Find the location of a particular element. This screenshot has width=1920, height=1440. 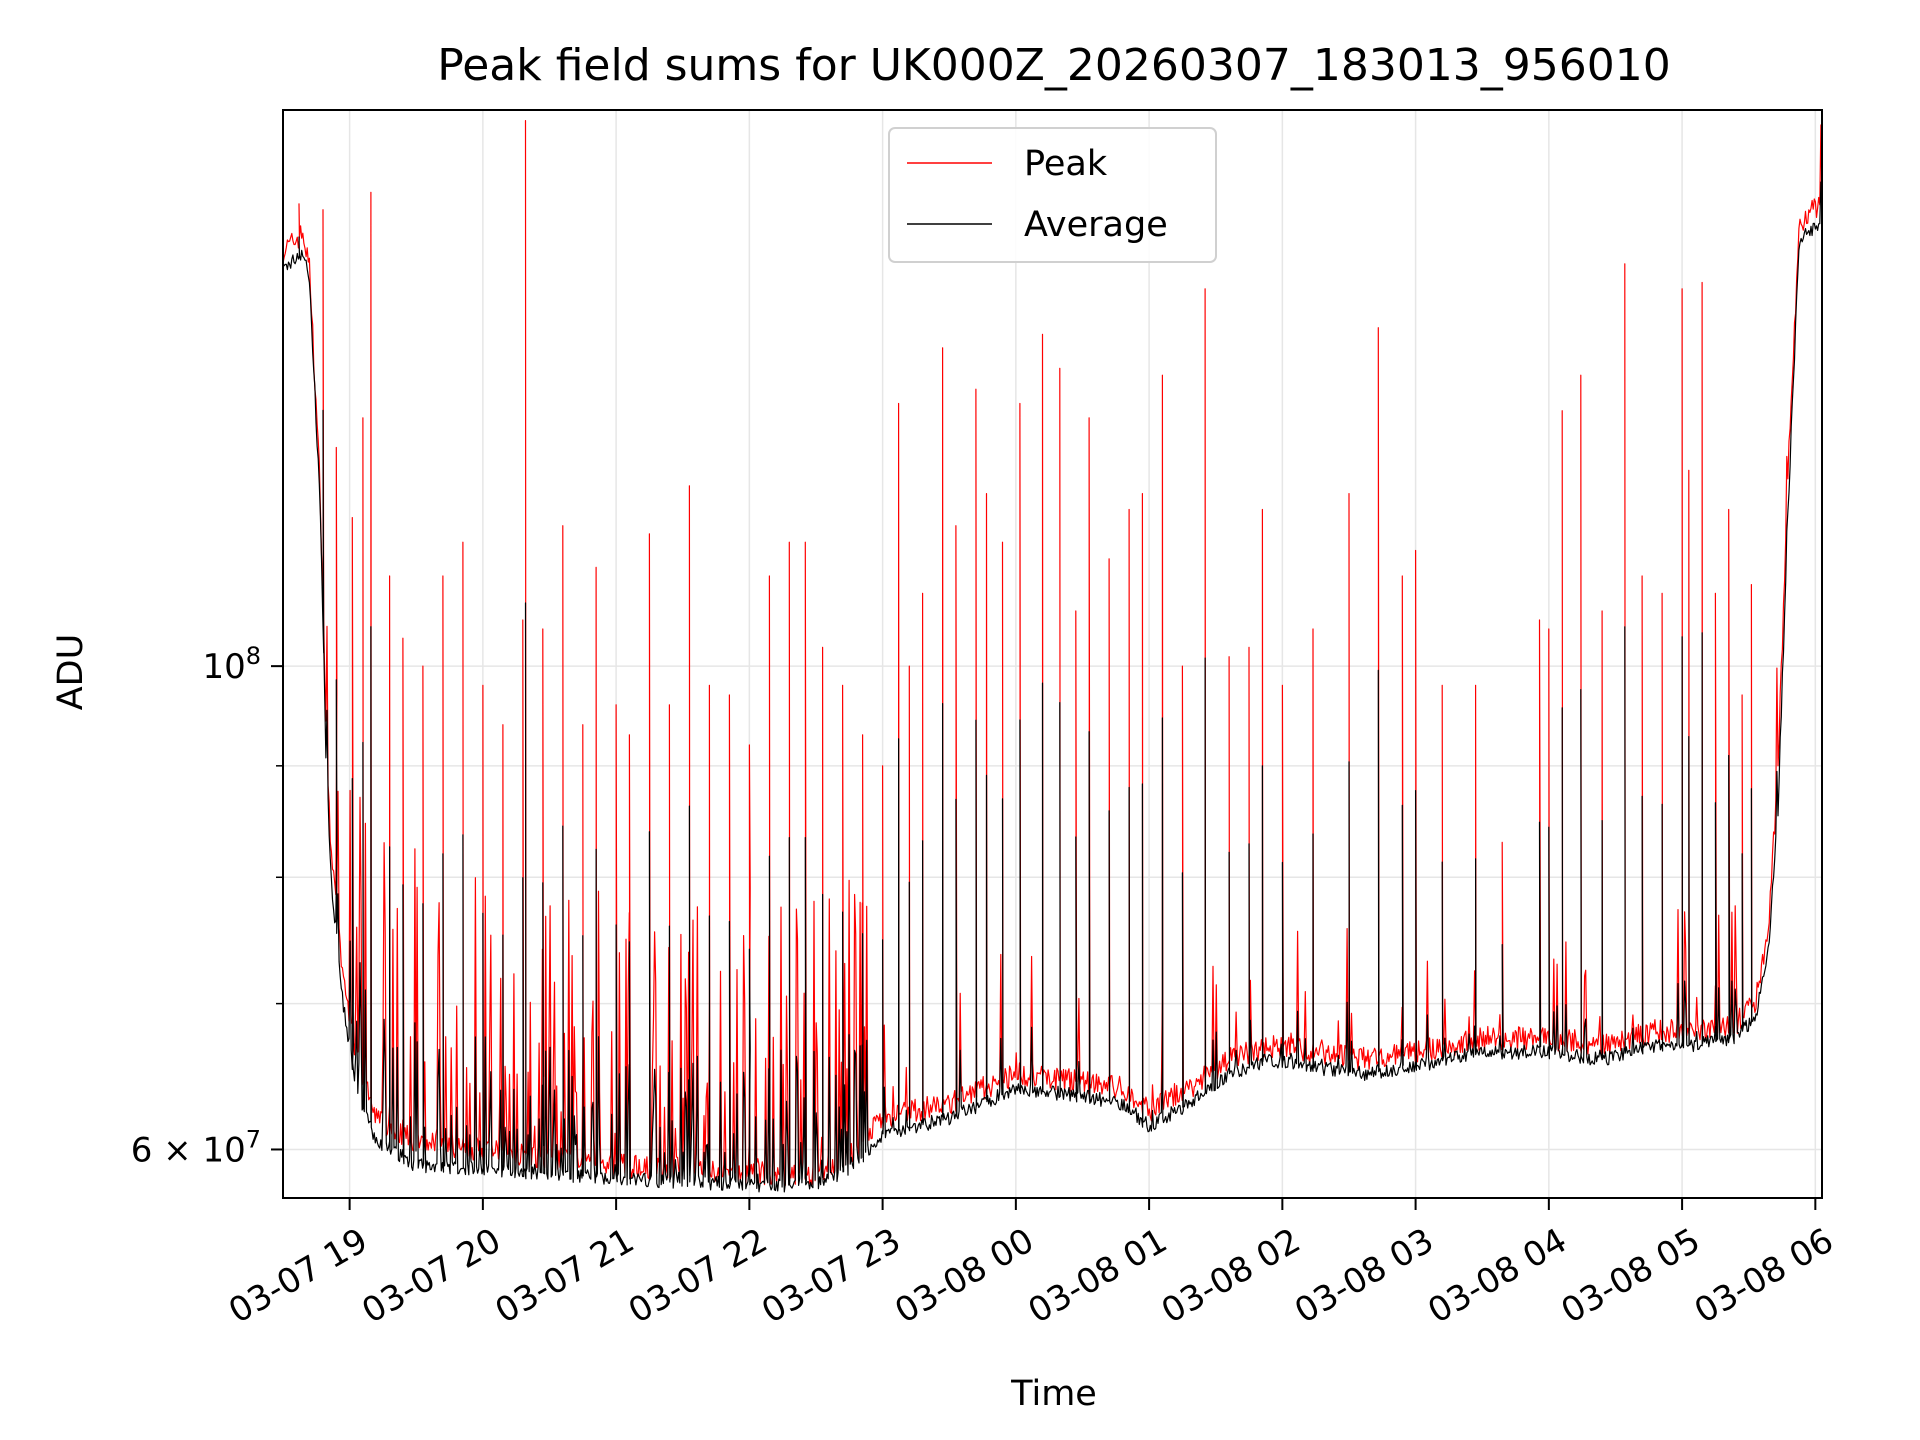

y-tick-label: 6 × 107 is located at coordinates (196, 1147).